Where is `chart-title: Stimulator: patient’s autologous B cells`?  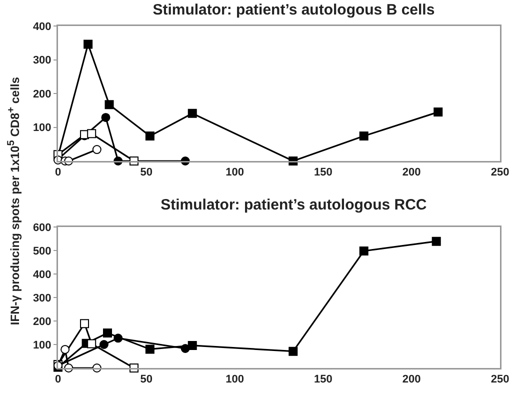 chart-title: Stimulator: patient’s autologous B cells is located at coordinates (293, 10).